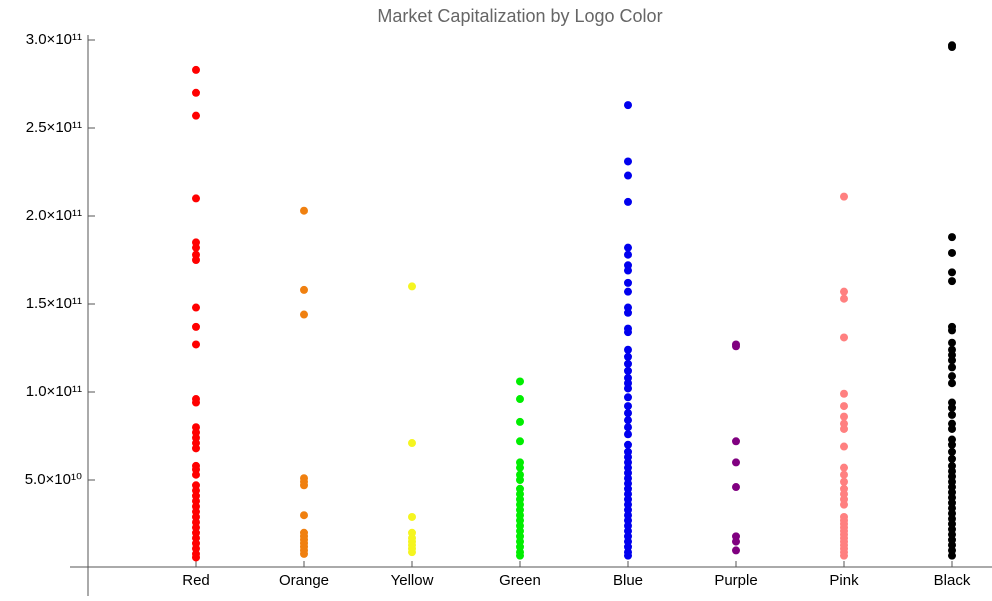 The height and width of the screenshot is (601, 992). I want to click on x-tick-label: Yellow, so click(412, 580).